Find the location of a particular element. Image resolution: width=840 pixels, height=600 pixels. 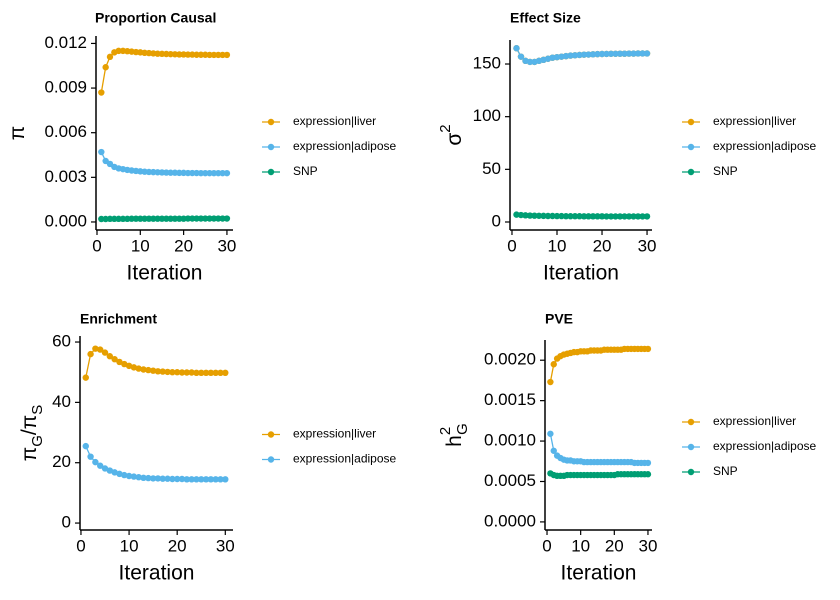

panel-title: Enrichment is located at coordinates (118, 319).